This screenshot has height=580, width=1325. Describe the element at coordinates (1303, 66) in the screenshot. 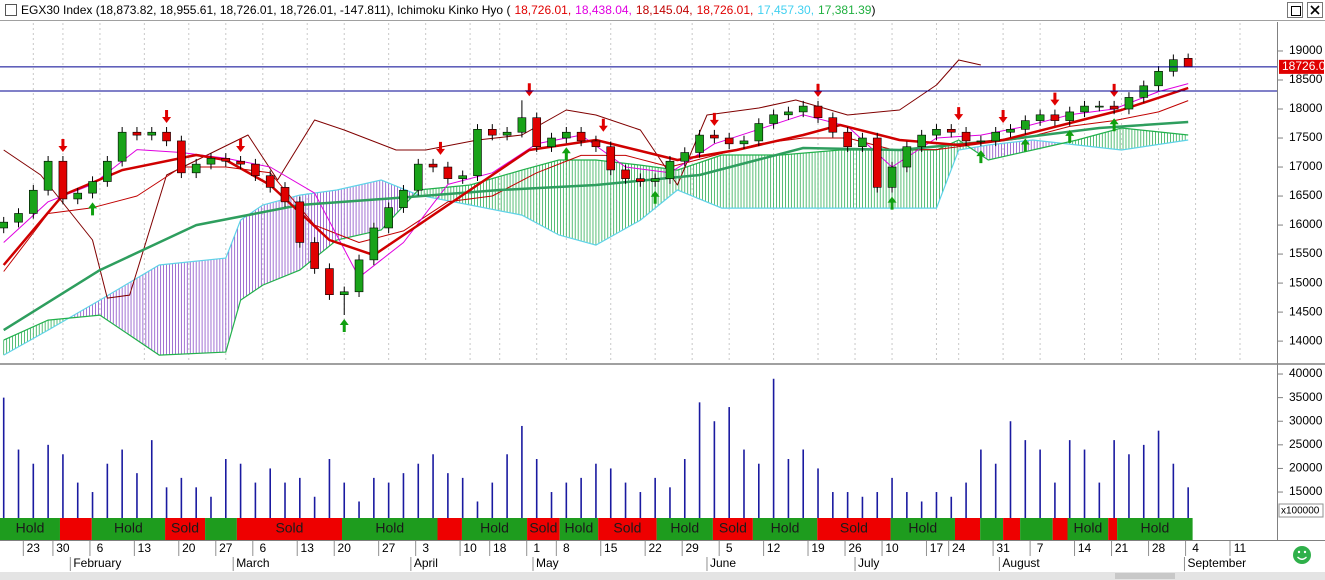

I see `last-price-label: 18726.0` at that location.